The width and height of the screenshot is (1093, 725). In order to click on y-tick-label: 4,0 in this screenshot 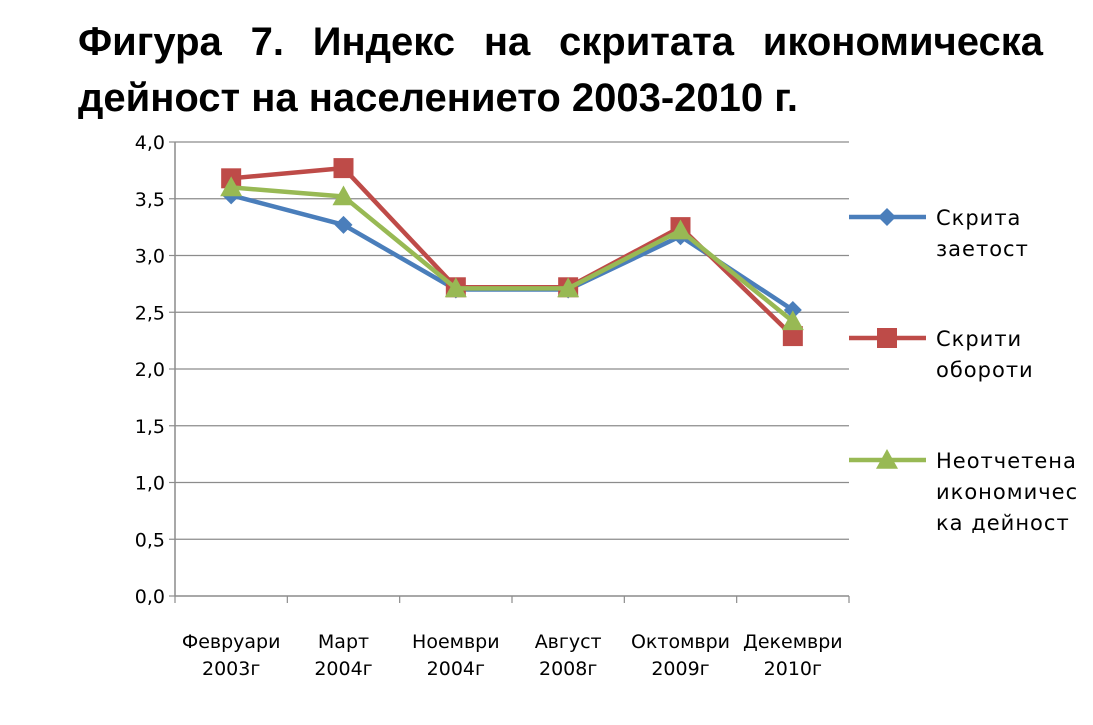, I will do `click(150, 143)`.